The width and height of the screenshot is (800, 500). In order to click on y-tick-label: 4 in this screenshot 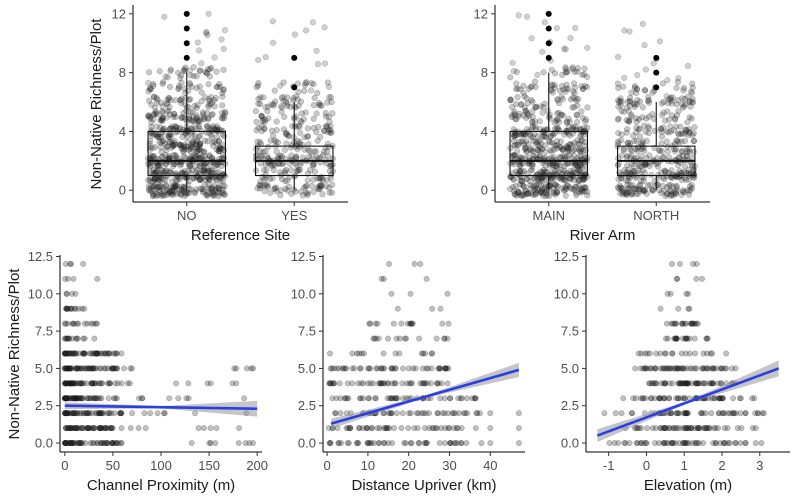, I will do `click(122, 131)`.